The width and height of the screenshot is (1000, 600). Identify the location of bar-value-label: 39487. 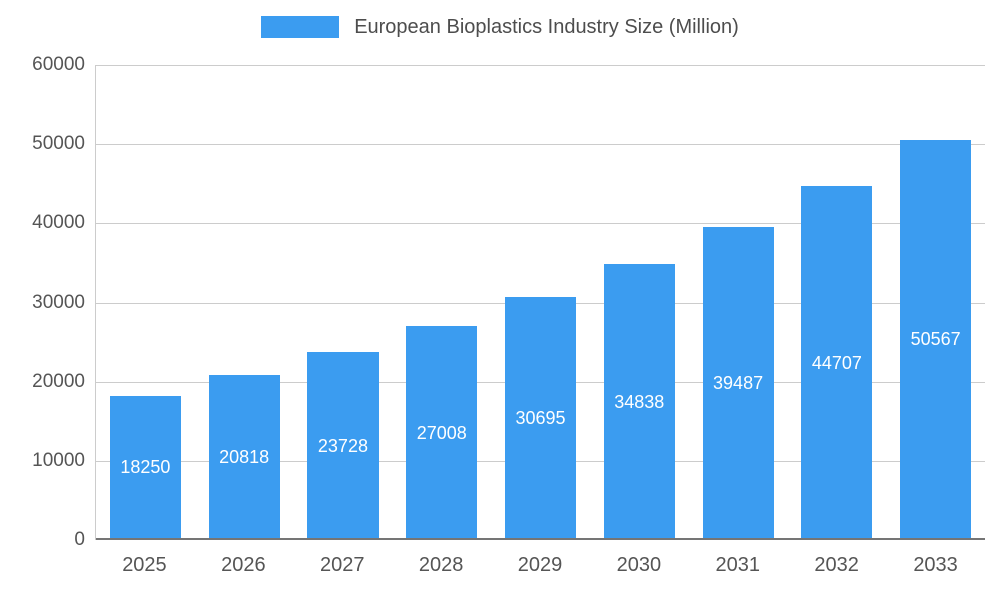
(738, 383).